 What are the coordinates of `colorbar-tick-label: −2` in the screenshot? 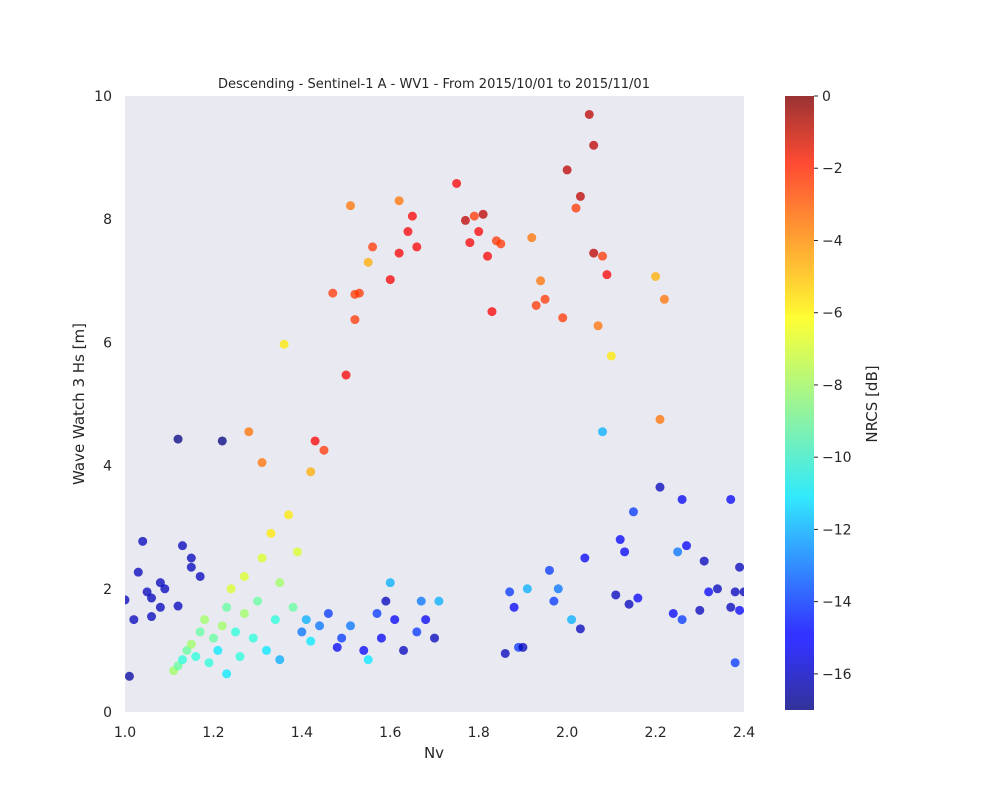 It's located at (832, 169).